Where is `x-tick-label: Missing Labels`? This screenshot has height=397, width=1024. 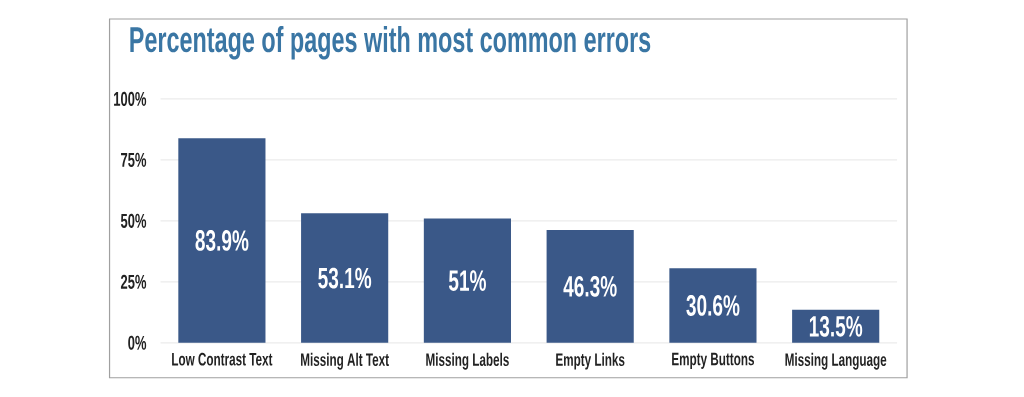
x-tick-label: Missing Labels is located at coordinates (467, 361).